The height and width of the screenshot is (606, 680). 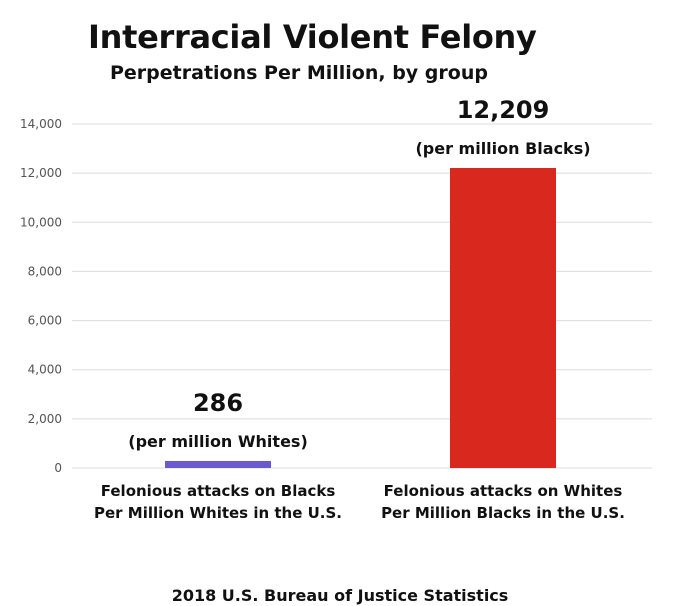 I want to click on y-tick-label: 10,000, so click(x=41, y=222).